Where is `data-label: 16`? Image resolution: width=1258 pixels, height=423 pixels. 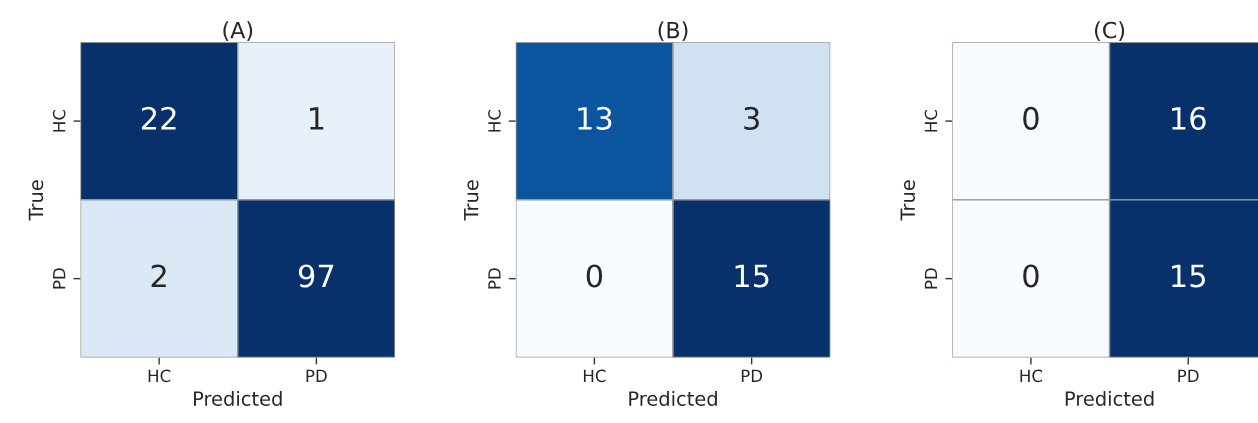 data-label: 16 is located at coordinates (1189, 118).